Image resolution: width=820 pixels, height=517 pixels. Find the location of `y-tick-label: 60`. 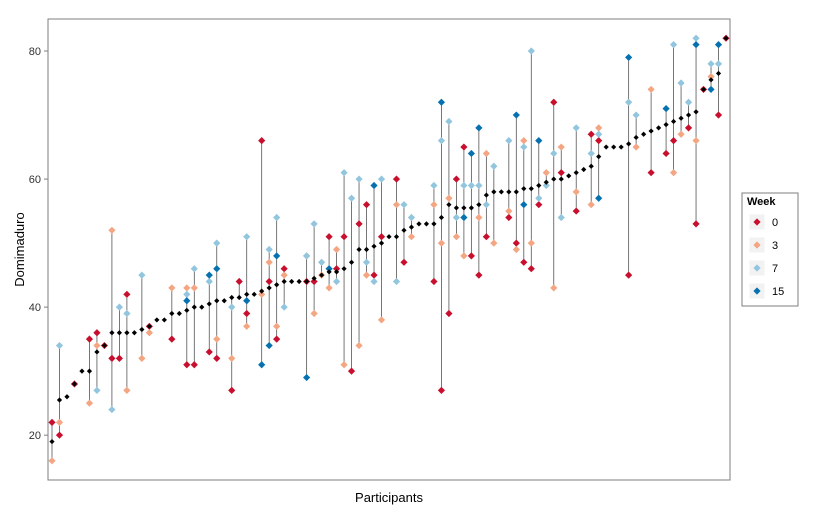

y-tick-label: 60 is located at coordinates (35, 180).